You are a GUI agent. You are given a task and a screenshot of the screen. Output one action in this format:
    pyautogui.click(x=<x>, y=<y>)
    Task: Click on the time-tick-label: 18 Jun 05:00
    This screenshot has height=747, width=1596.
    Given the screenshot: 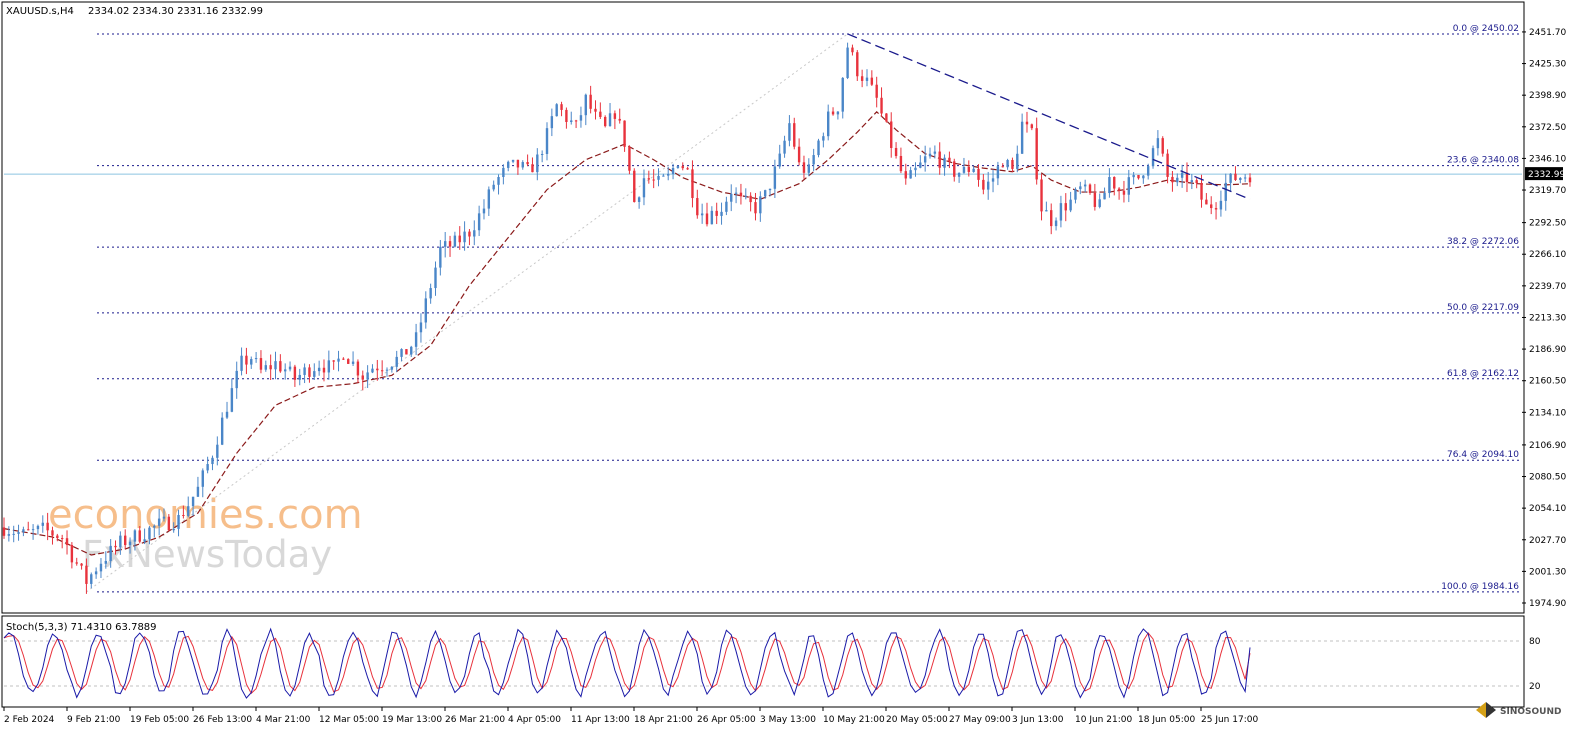 What is the action you would take?
    pyautogui.click(x=1166, y=720)
    